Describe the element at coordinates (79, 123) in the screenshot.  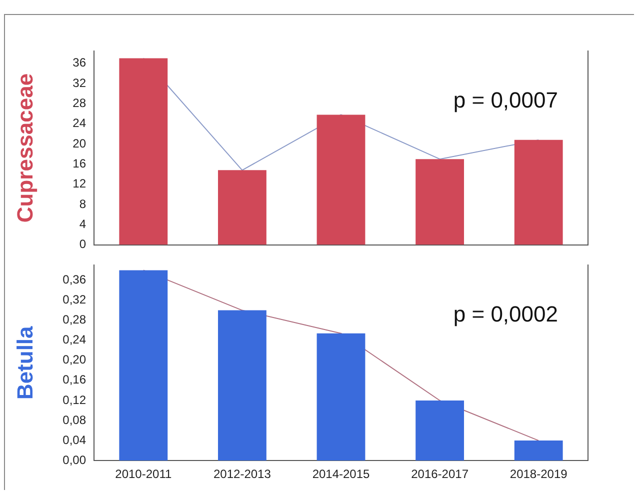
I see `y-tick-label: 24` at that location.